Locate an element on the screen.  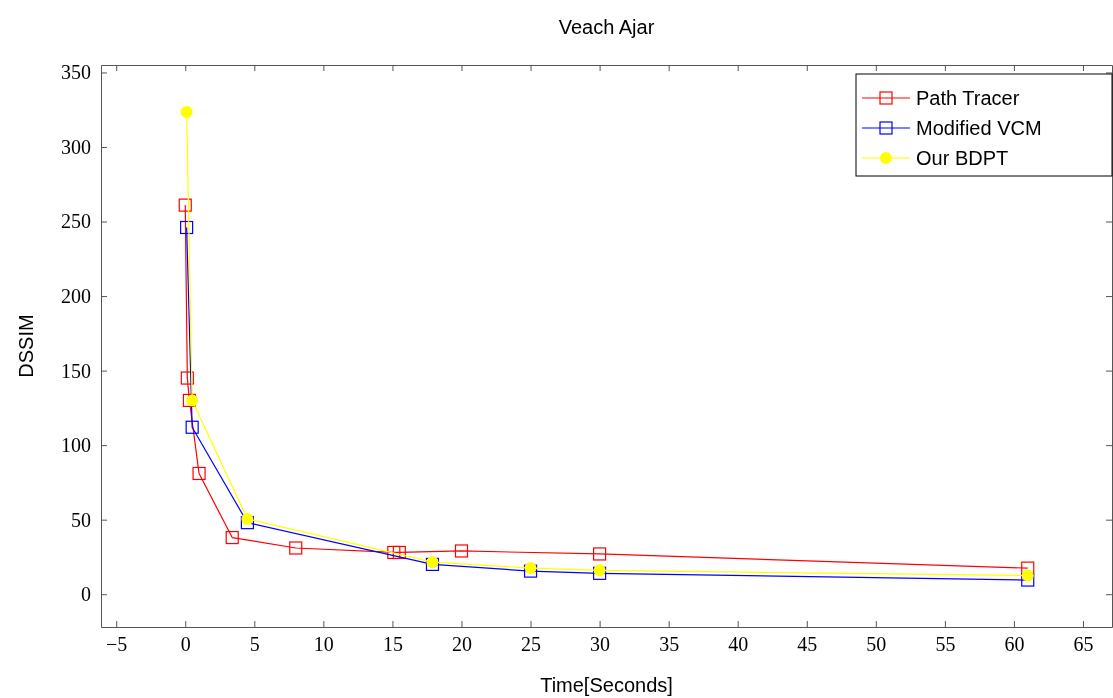
y-tick-label: 200 is located at coordinates (76, 295).